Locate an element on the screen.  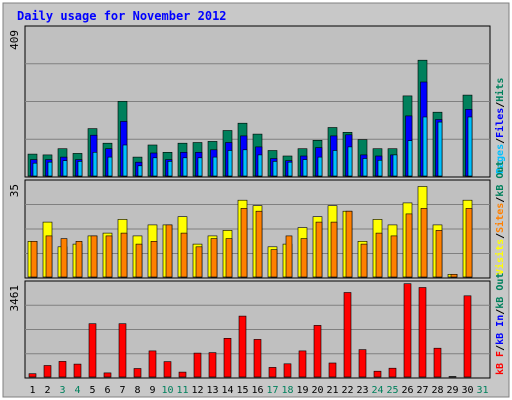
x-tick-label-day-14: 14 is located at coordinates (227, 390).